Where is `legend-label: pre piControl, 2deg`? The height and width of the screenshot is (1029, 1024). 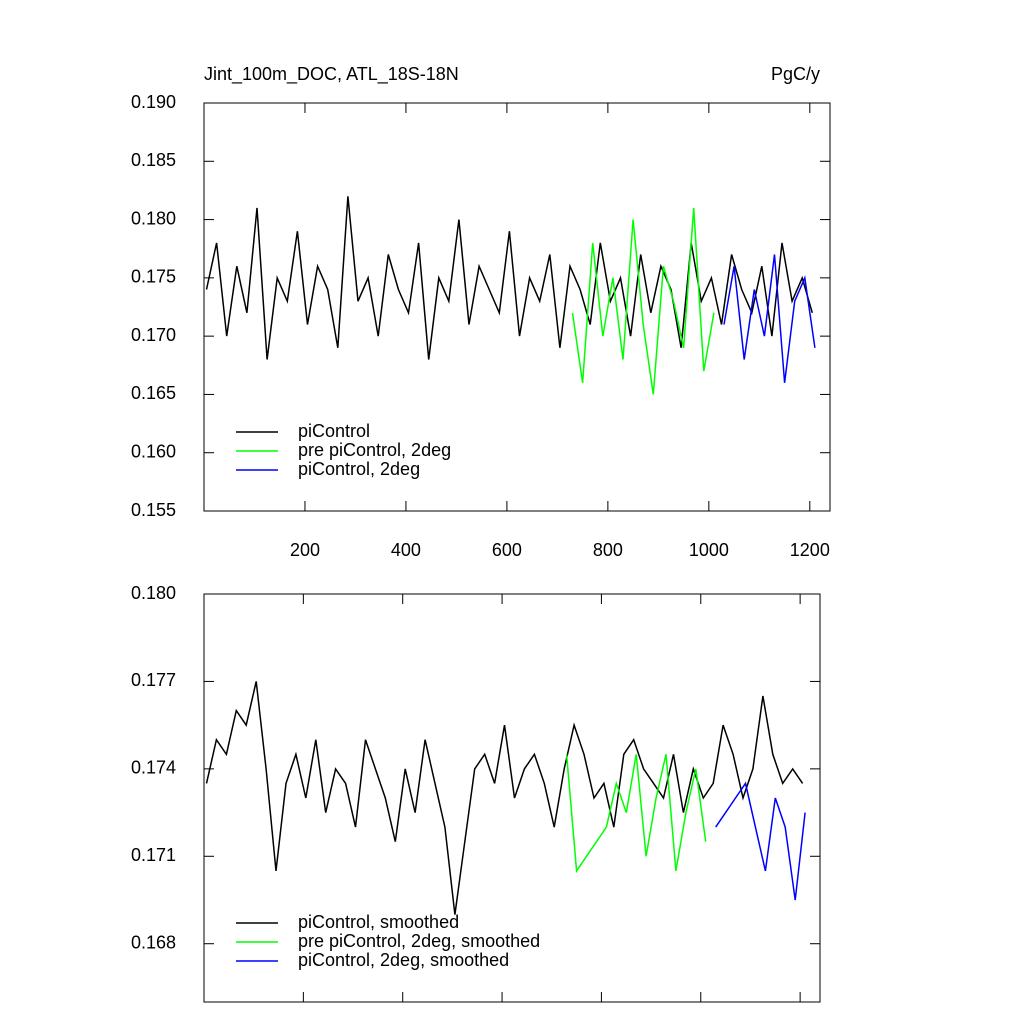 legend-label: pre piControl, 2deg is located at coordinates (374, 450).